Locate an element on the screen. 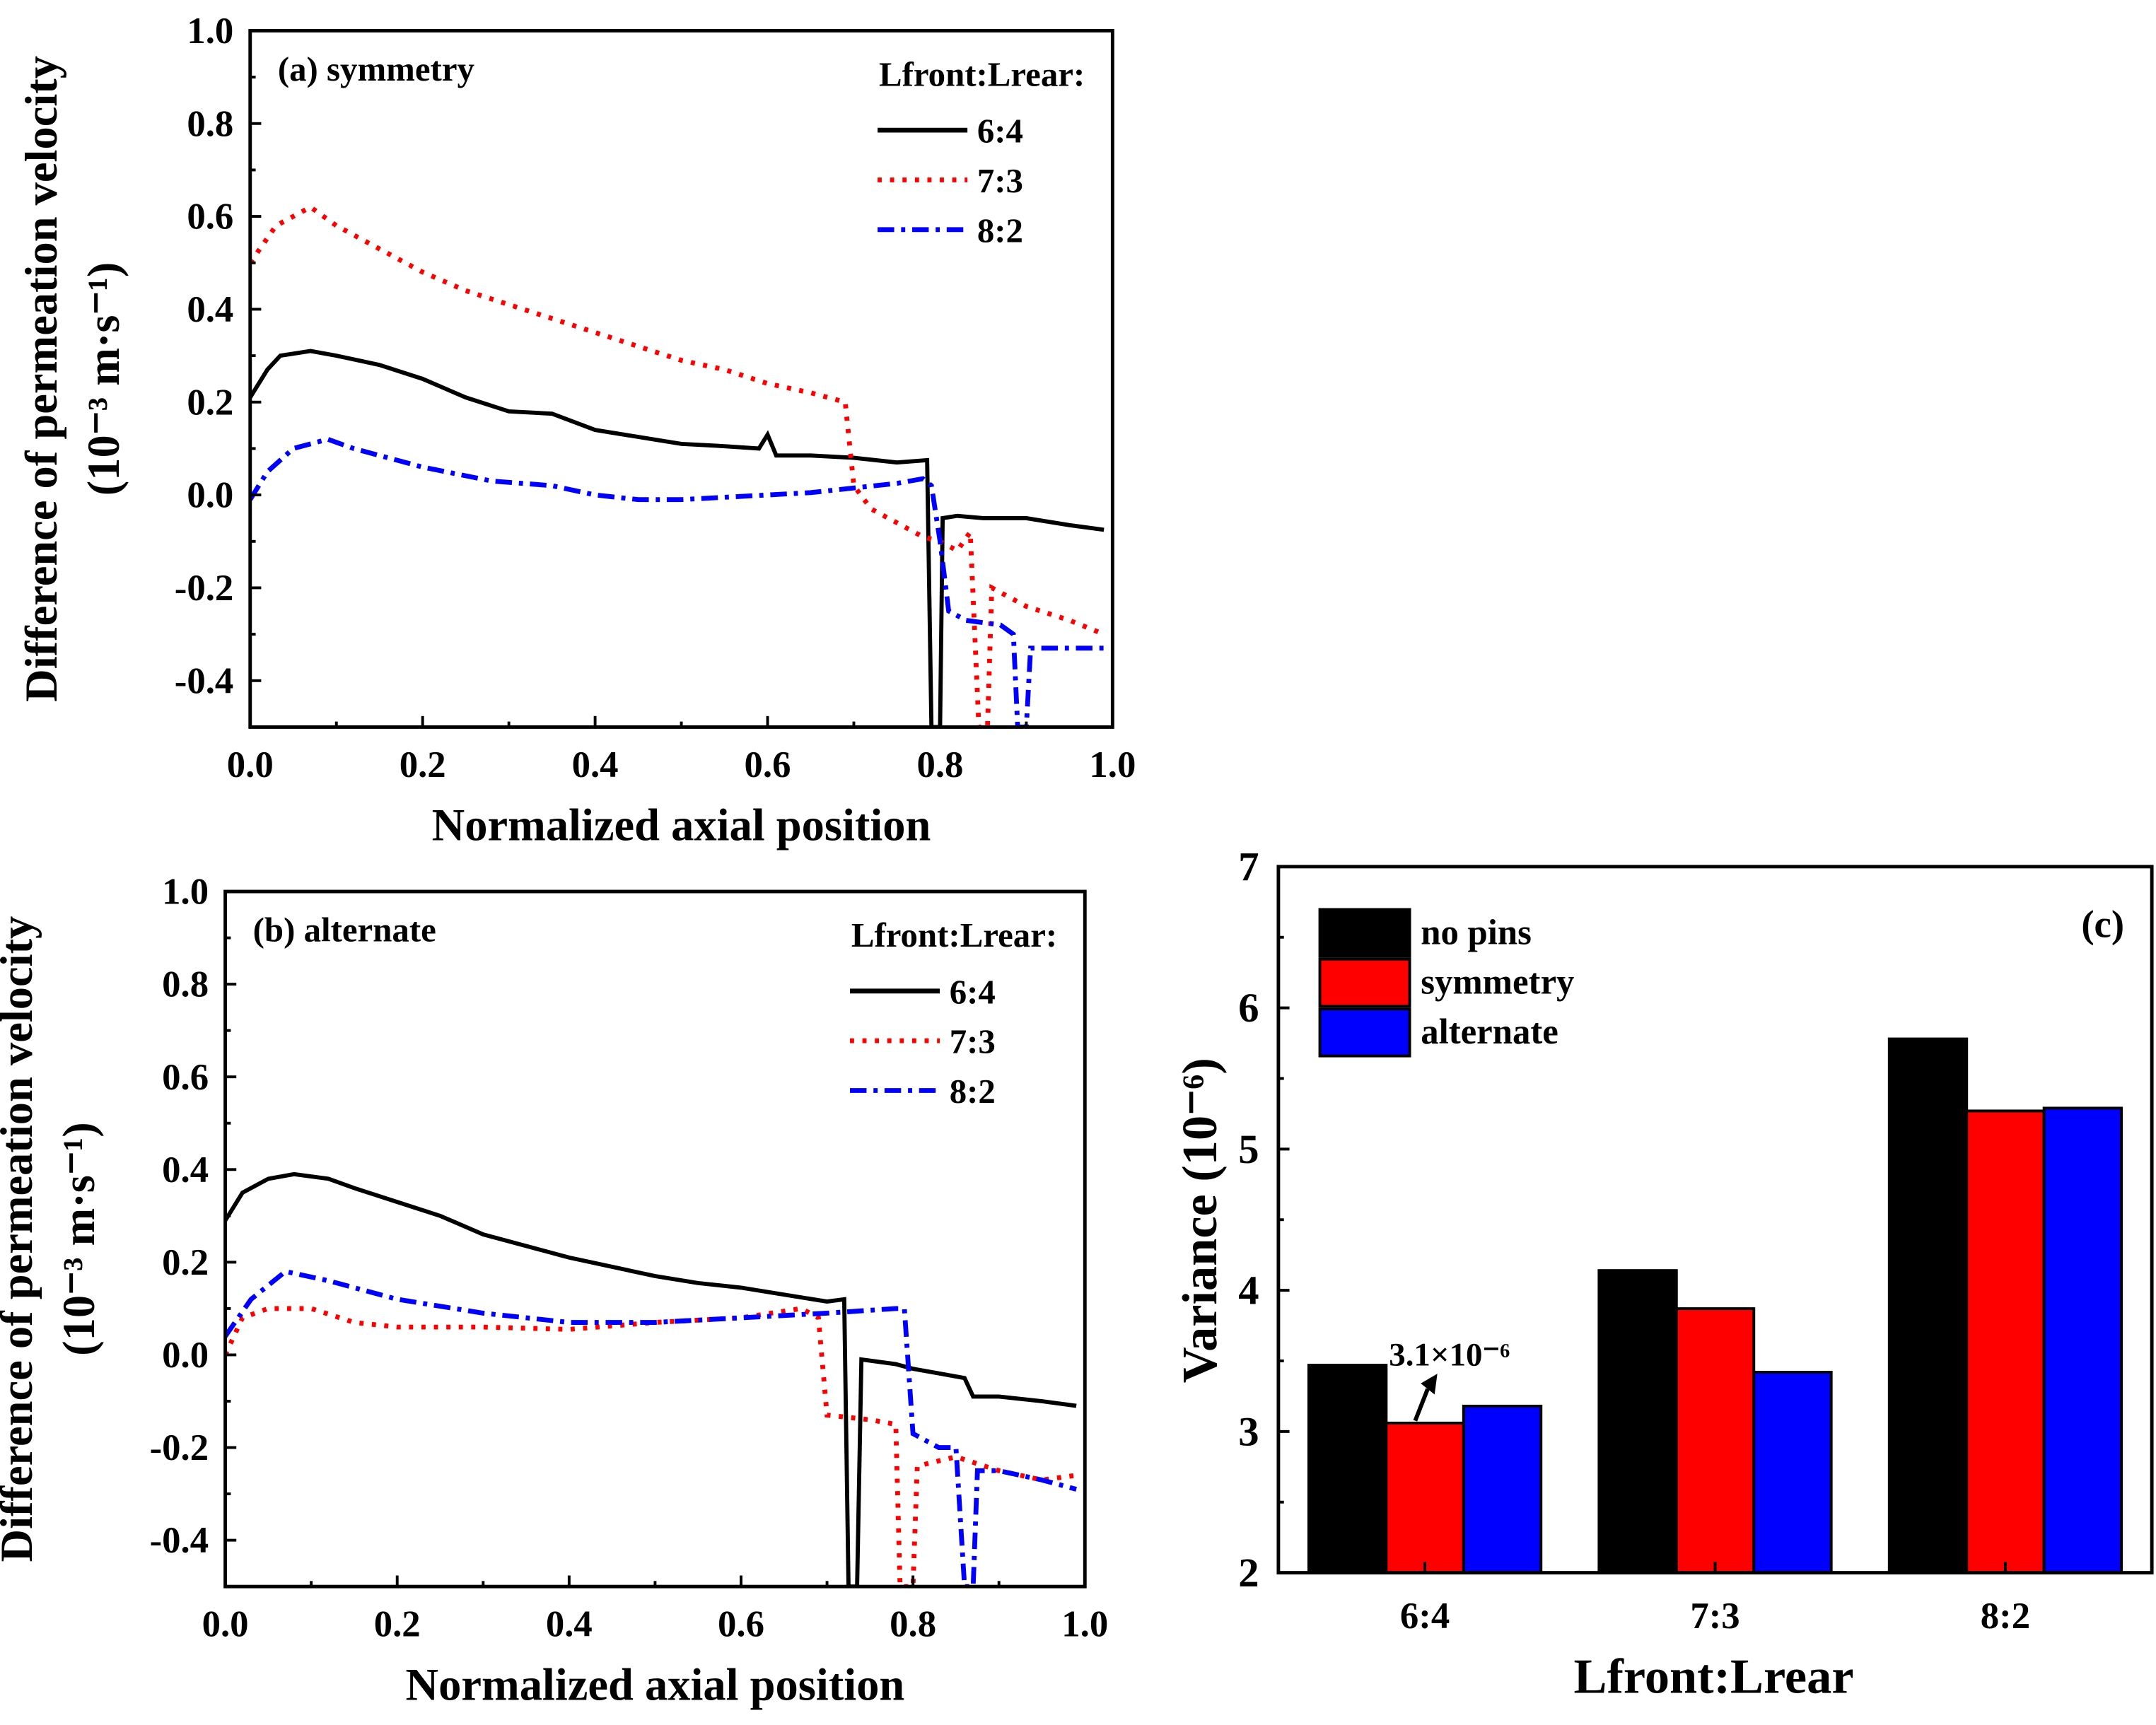 The width and height of the screenshot is (2156, 1725). legend-label: no pins is located at coordinates (1476, 932).